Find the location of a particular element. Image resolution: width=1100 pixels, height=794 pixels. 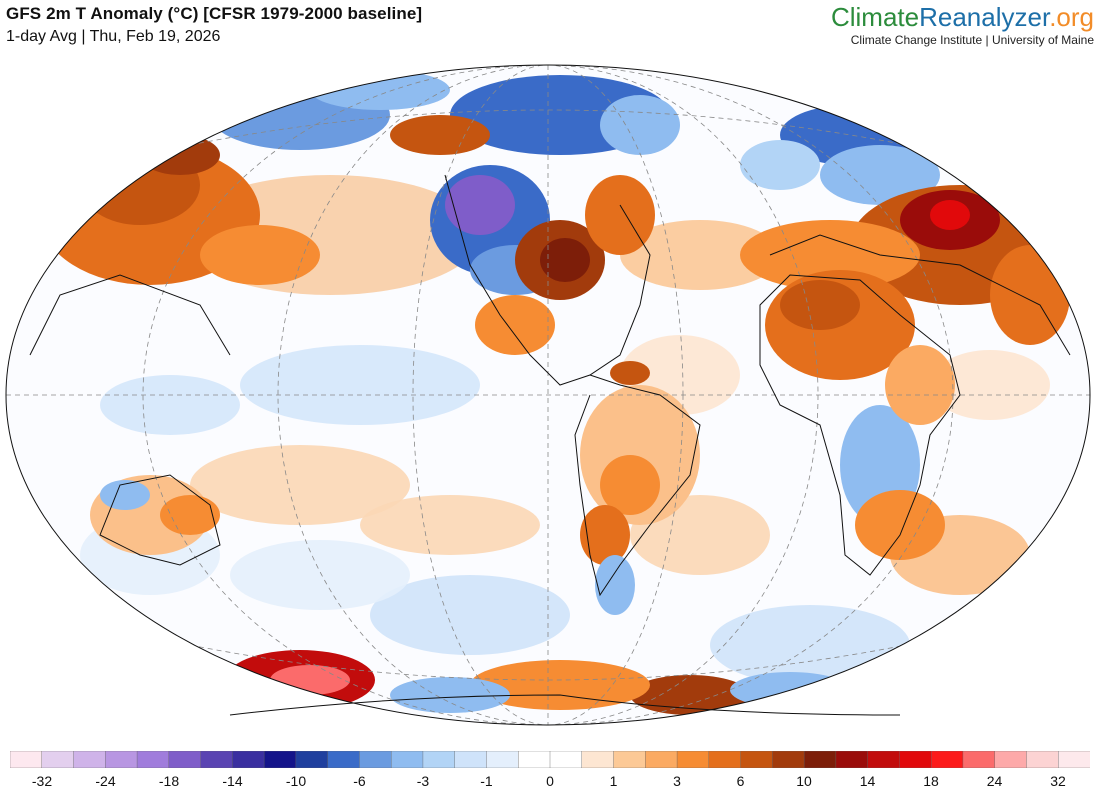

legend-tick-label: 32 is located at coordinates (1058, 781).